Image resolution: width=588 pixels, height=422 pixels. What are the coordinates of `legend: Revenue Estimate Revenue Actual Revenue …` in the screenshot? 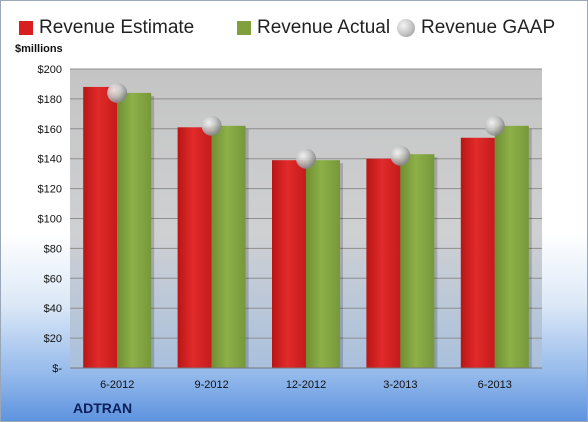 It's located at (294, 30).